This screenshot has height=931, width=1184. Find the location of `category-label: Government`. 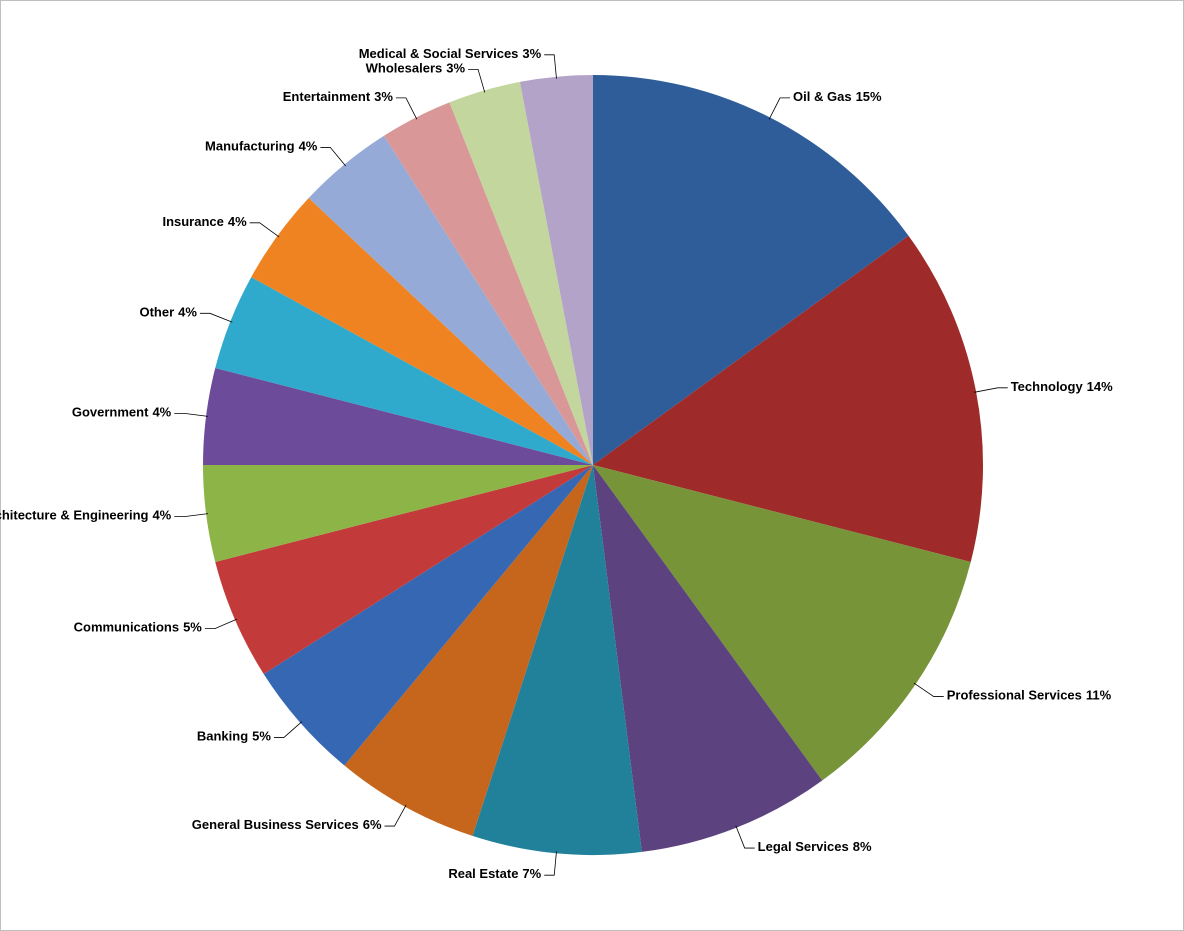

category-label: Government is located at coordinates (110, 412).